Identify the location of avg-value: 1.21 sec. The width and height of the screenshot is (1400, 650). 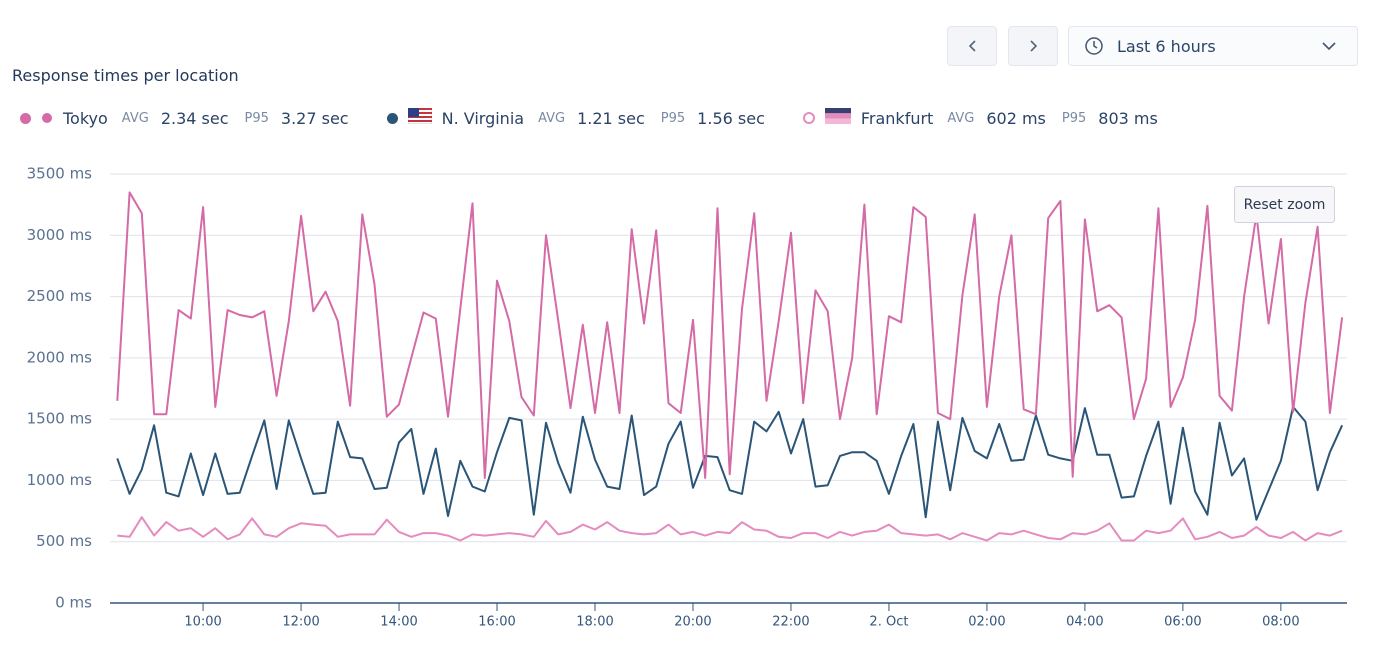
(611, 118).